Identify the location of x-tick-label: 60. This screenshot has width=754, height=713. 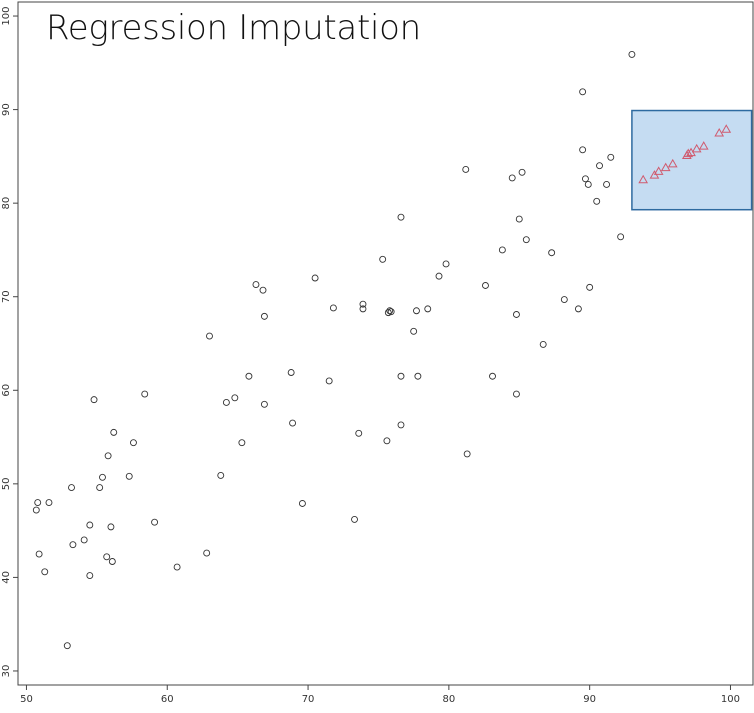
(167, 699).